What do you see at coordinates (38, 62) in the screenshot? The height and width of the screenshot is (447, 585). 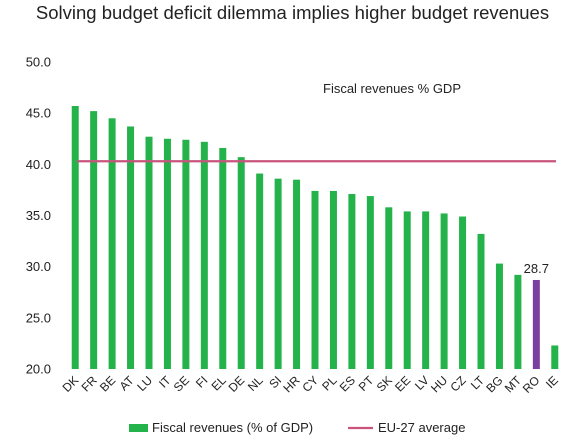 I see `y-tick-label: 50.0` at bounding box center [38, 62].